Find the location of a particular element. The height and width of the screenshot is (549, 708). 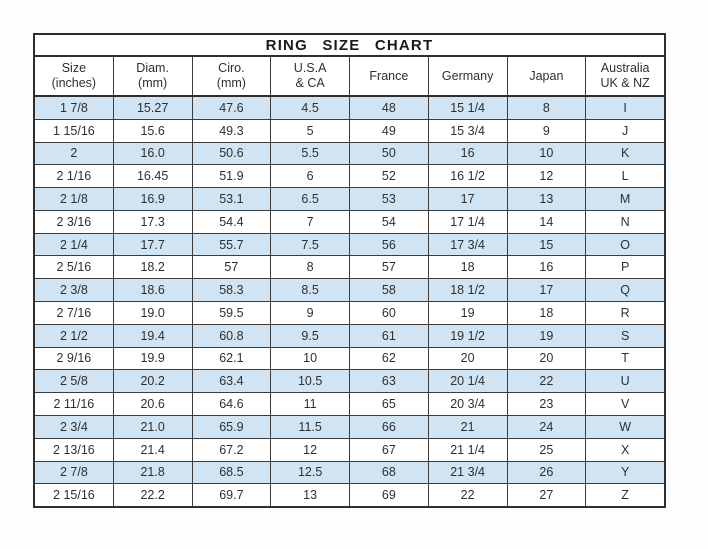

table-cell: 2 7/16 is located at coordinates (74, 313).